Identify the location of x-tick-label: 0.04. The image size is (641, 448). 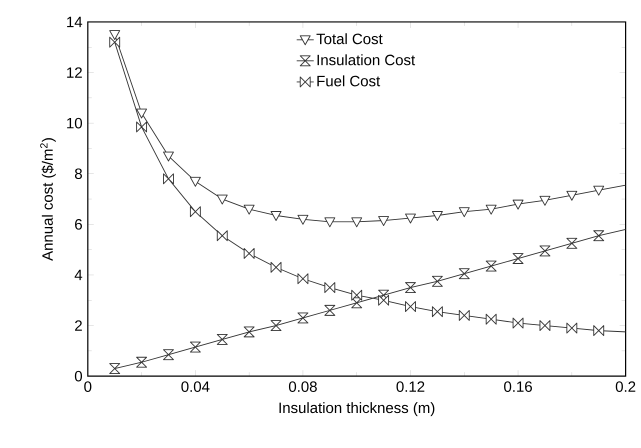
(195, 386).